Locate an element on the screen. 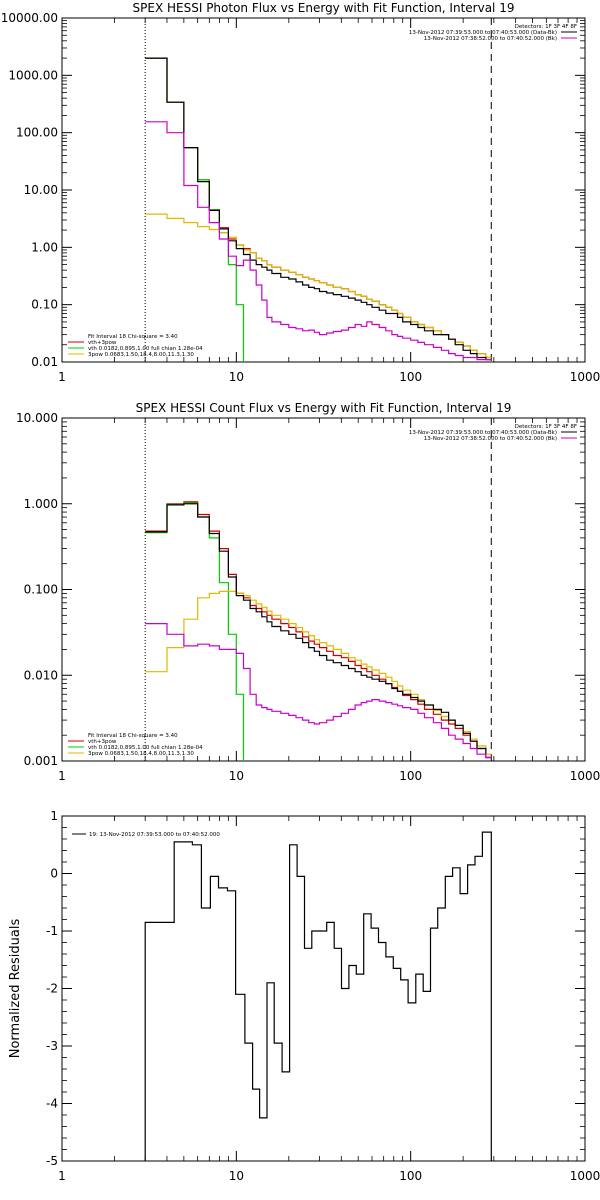  y-tick-label: 0.01 is located at coordinates (44, 362).